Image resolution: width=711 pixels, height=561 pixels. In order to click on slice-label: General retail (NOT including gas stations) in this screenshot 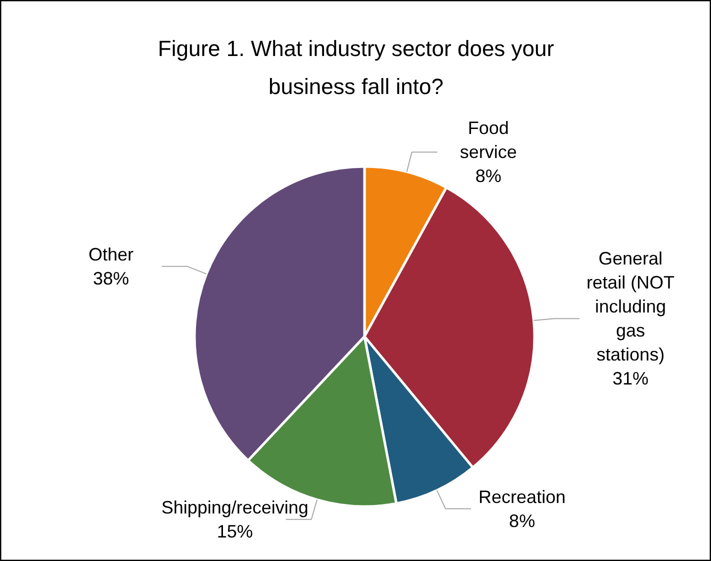, I will do `click(630, 306)`.